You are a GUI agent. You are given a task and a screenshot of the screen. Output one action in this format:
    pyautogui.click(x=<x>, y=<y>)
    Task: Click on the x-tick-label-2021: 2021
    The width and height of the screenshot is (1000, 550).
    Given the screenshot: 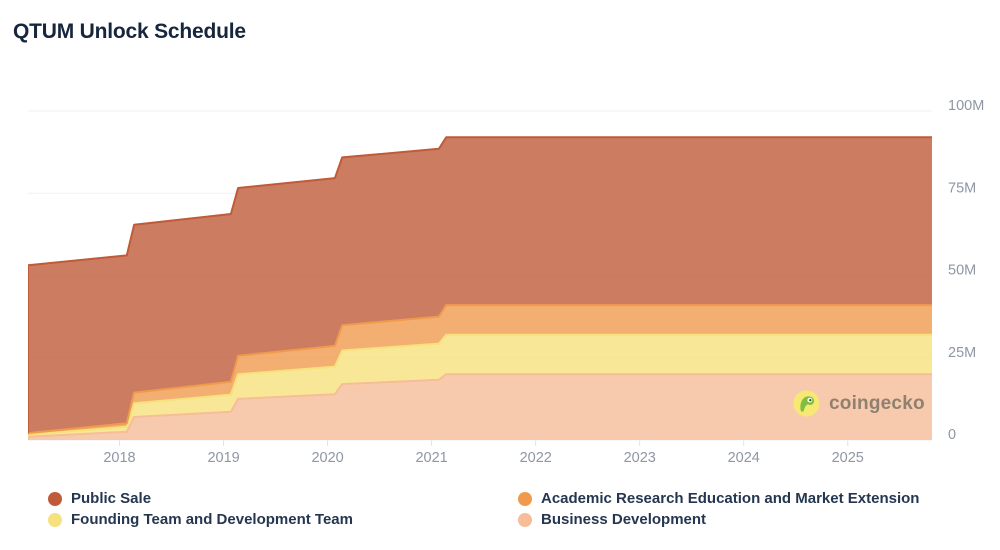 What is the action you would take?
    pyautogui.click(x=431, y=458)
    